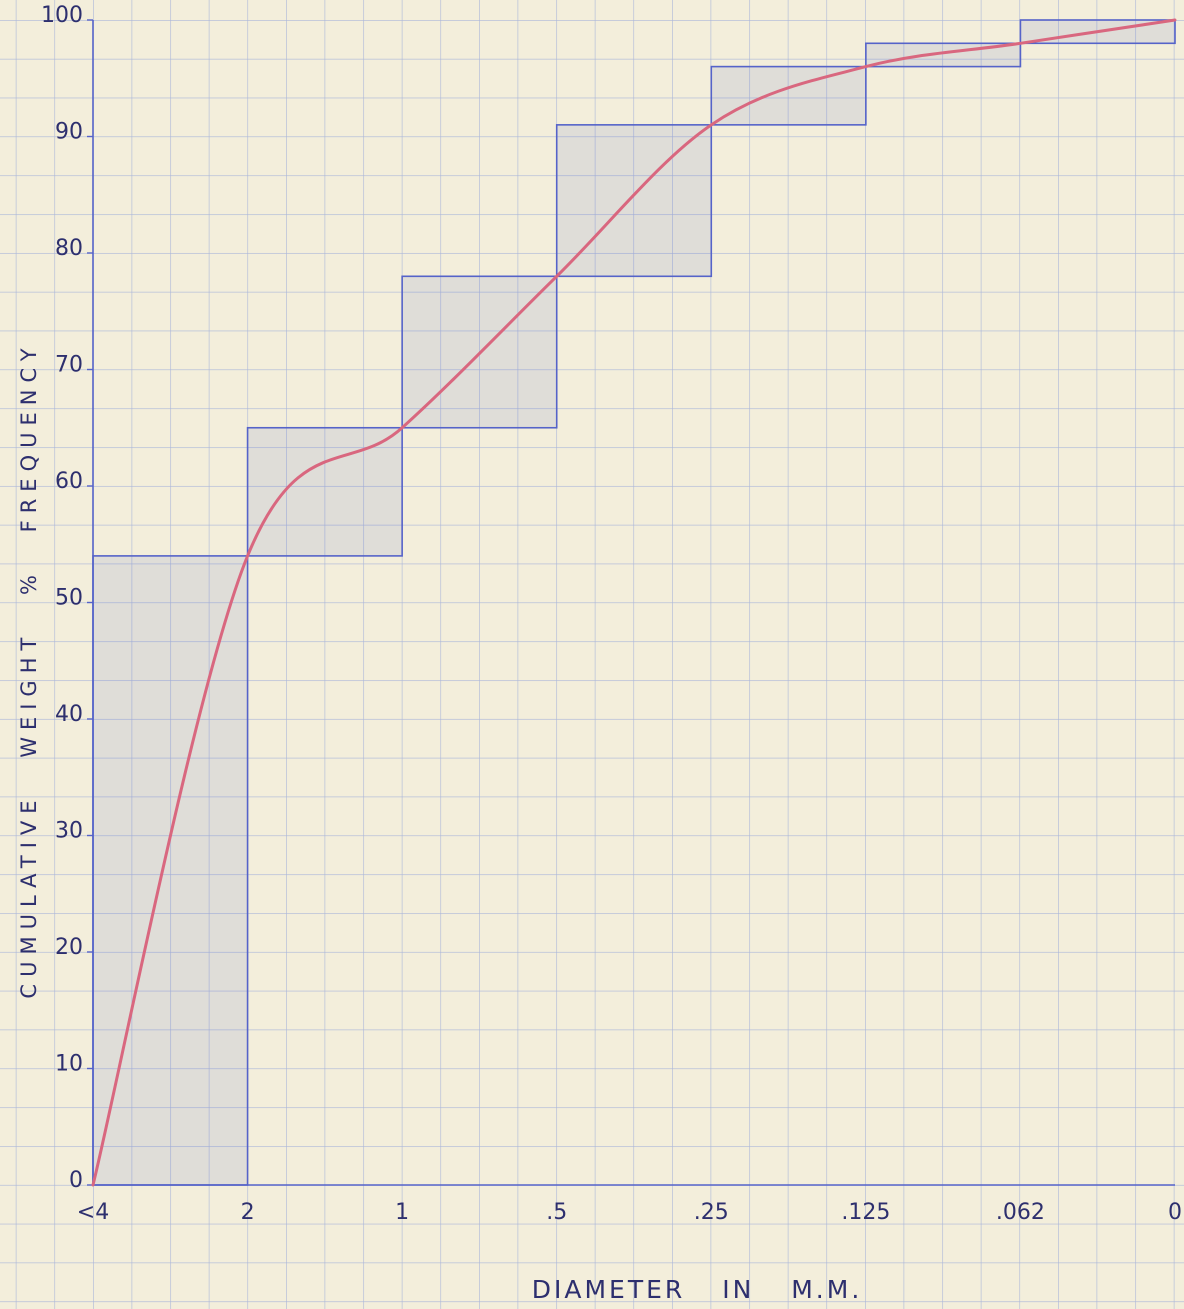 This screenshot has width=1184, height=1309. Describe the element at coordinates (402, 1212) in the screenshot. I see `x-tick-label: 1` at that location.